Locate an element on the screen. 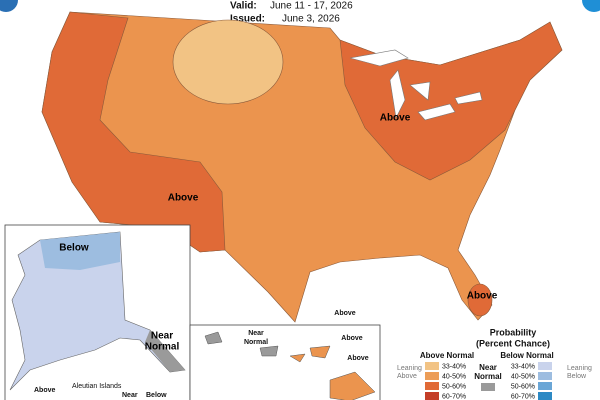 The image size is (600, 400). issued-label: Issued: is located at coordinates (247, 19).